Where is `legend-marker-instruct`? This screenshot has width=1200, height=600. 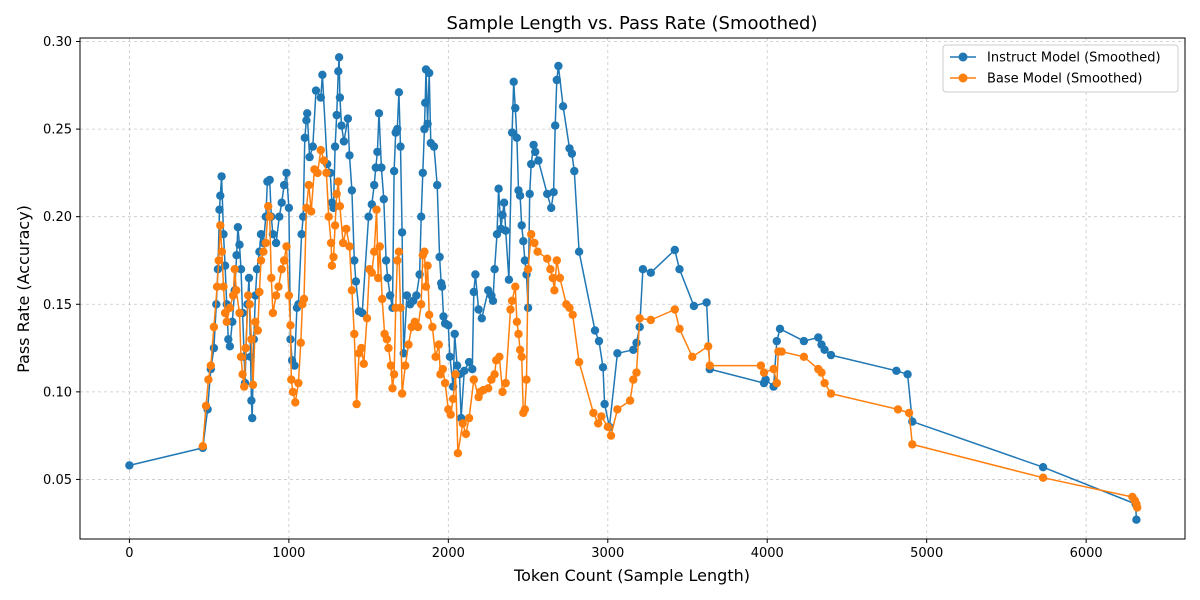 legend-marker-instruct is located at coordinates (963, 57).